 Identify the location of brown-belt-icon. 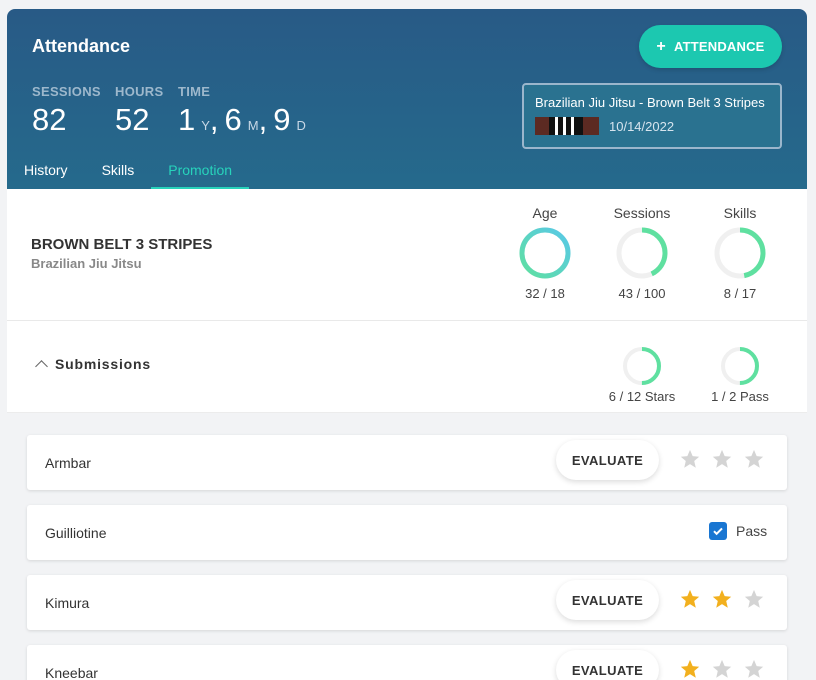
(567, 126).